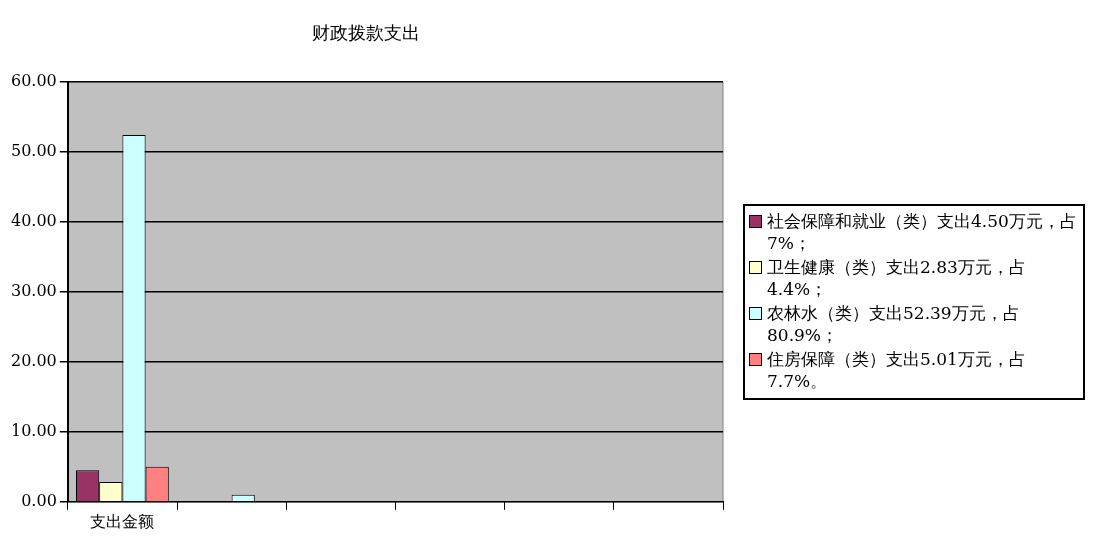  I want to click on y-tick-label: 30.00, so click(33, 290).